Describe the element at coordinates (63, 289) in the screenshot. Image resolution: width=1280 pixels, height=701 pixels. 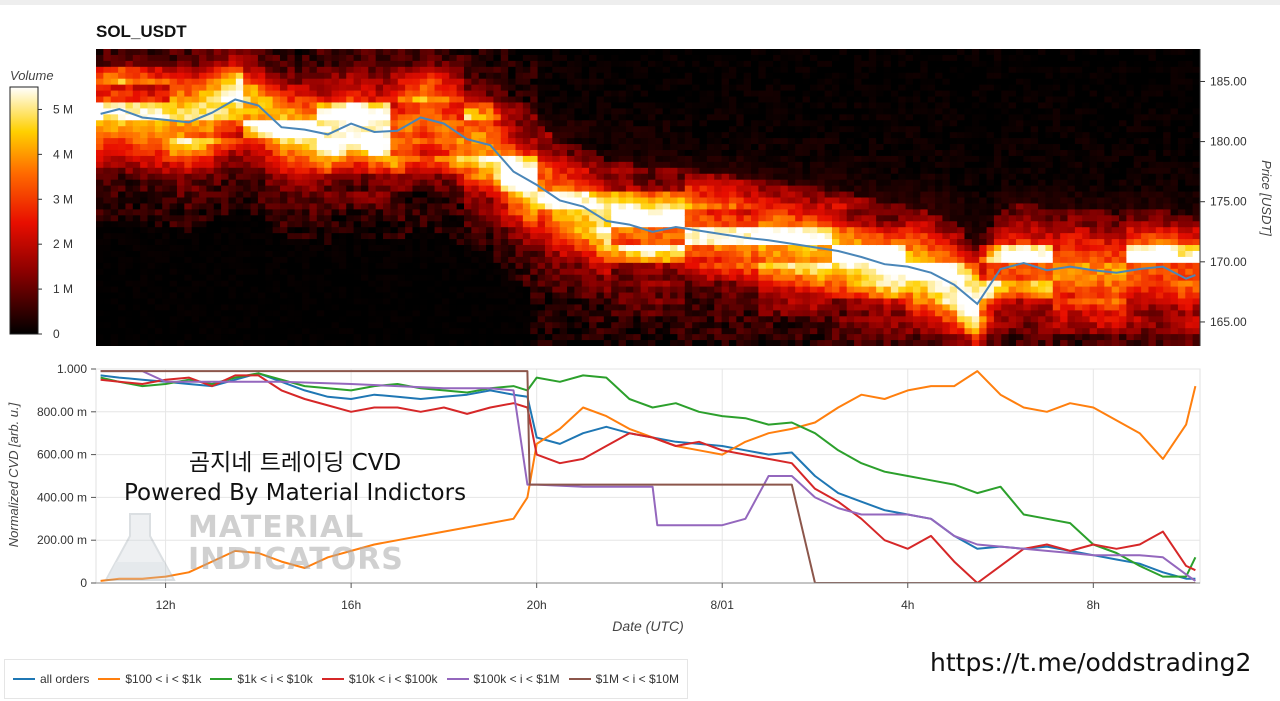
I see `colorbar-tick-label: 1 M` at that location.